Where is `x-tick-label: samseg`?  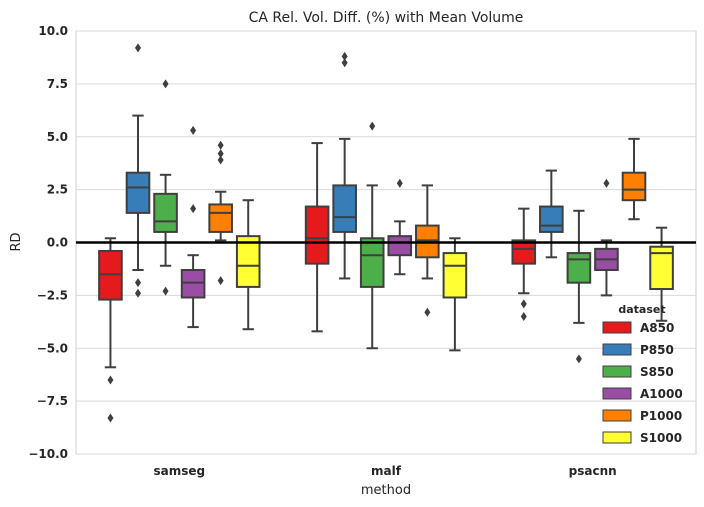
x-tick-label: samseg is located at coordinates (180, 471).